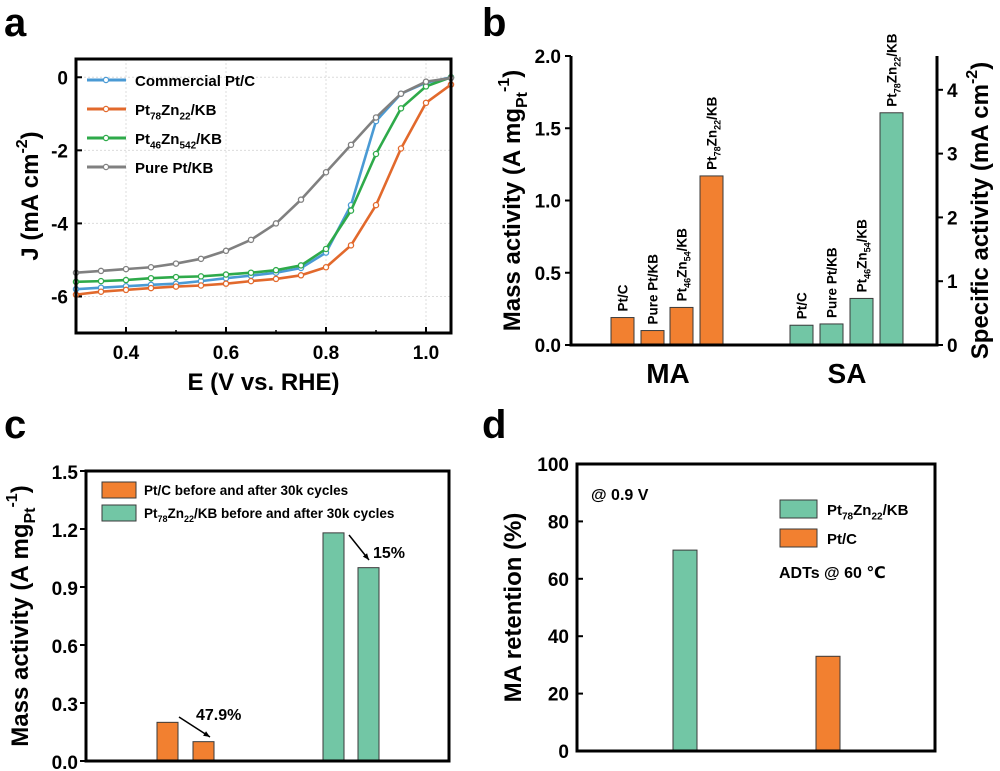 The height and width of the screenshot is (771, 1000). I want to click on y-tick-label: 20, so click(558, 695).